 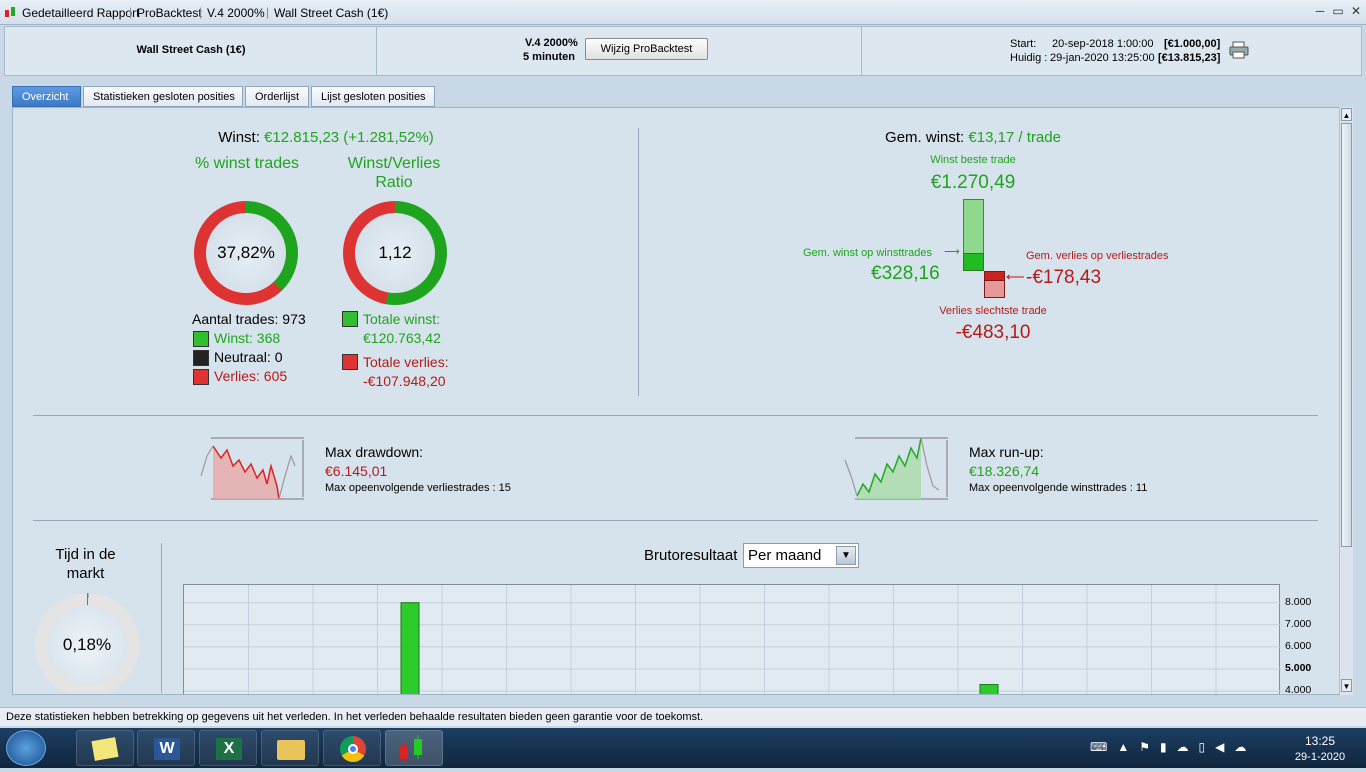 What do you see at coordinates (973, 160) in the screenshot?
I see `best-trade-label: Winst beste trade` at bounding box center [973, 160].